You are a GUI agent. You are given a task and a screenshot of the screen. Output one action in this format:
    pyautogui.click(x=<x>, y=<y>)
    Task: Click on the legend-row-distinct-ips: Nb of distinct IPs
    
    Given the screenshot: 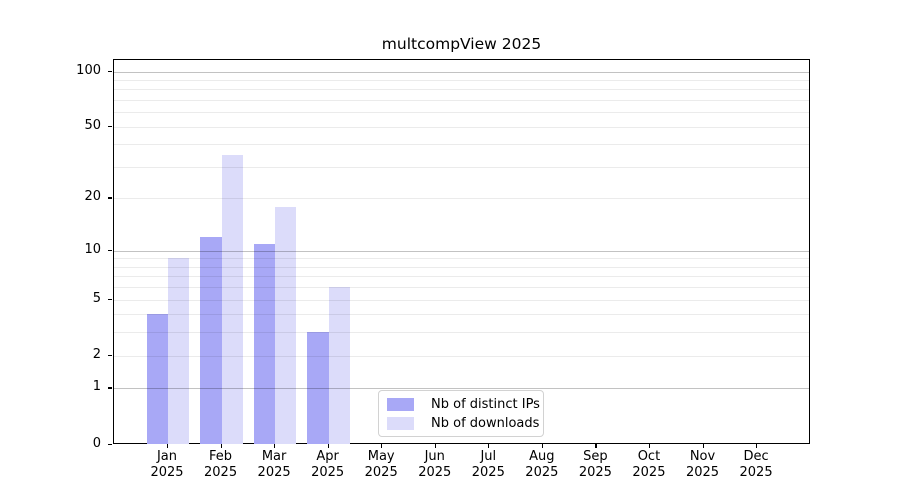 What is the action you would take?
    pyautogui.click(x=461, y=404)
    